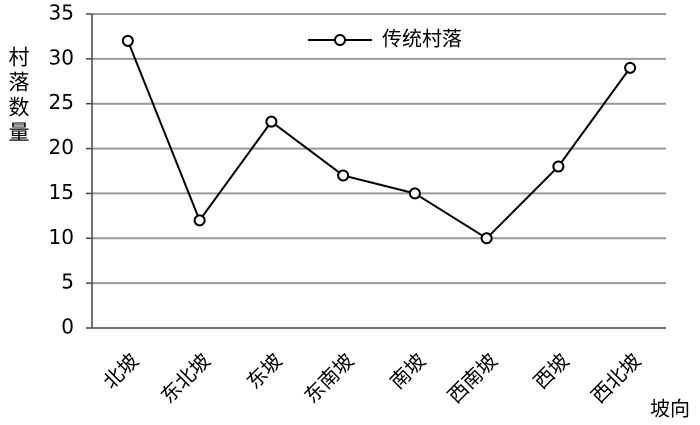  I want to click on y-tick-label: 25, so click(61, 102).